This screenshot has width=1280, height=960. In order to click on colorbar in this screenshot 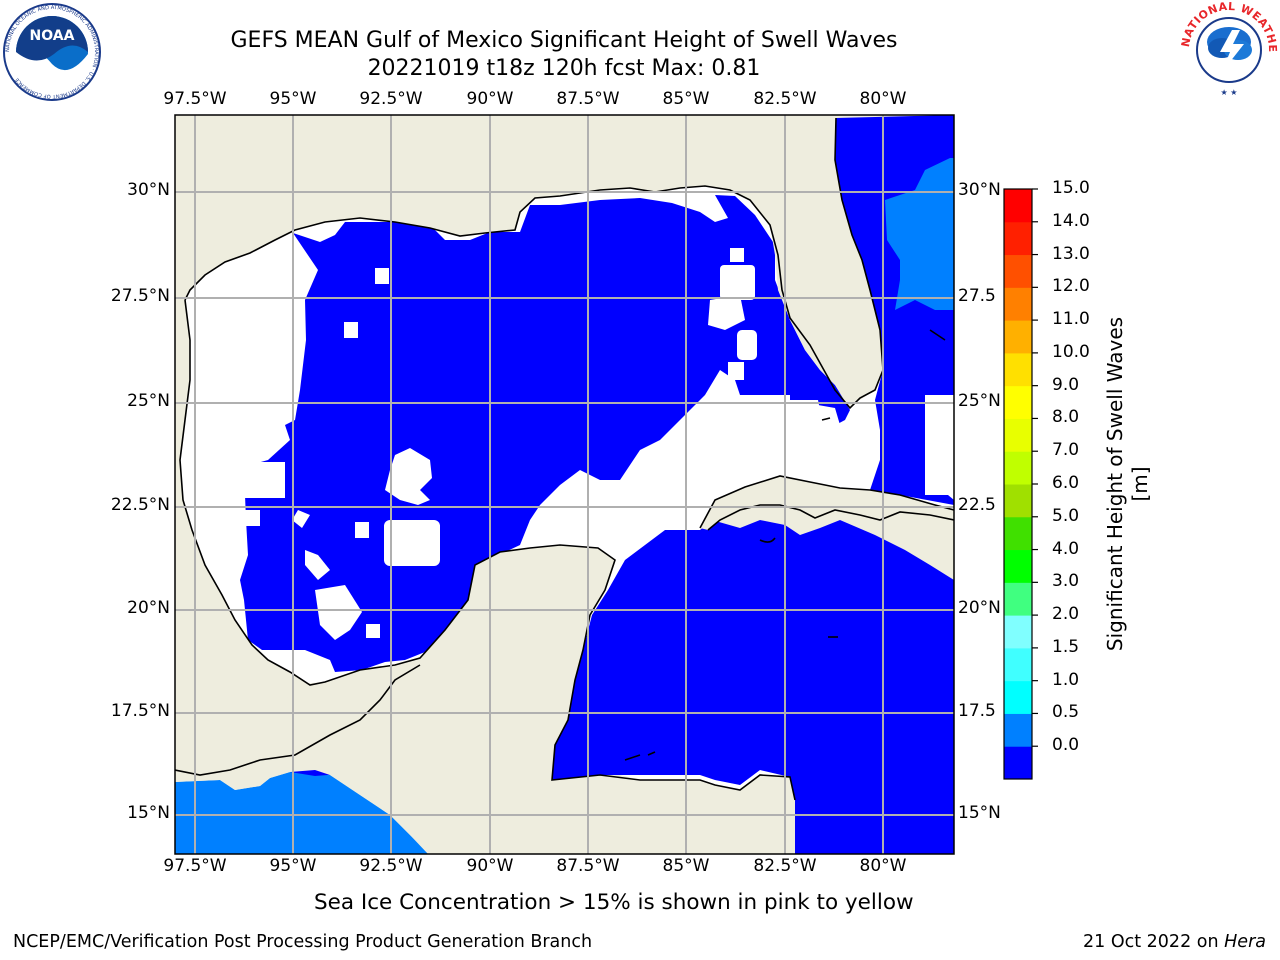, I will do `click(1020, 484)`.